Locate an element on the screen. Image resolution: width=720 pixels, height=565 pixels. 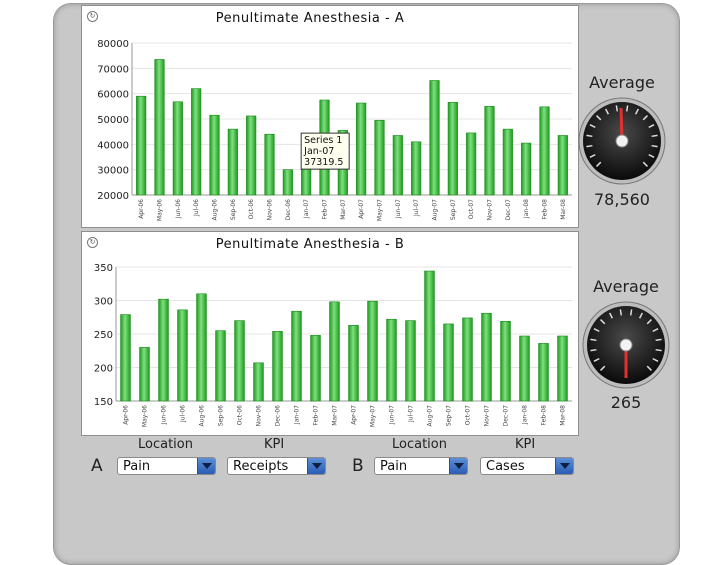
x-tick-label: Jun-06 is located at coordinates (164, 415).